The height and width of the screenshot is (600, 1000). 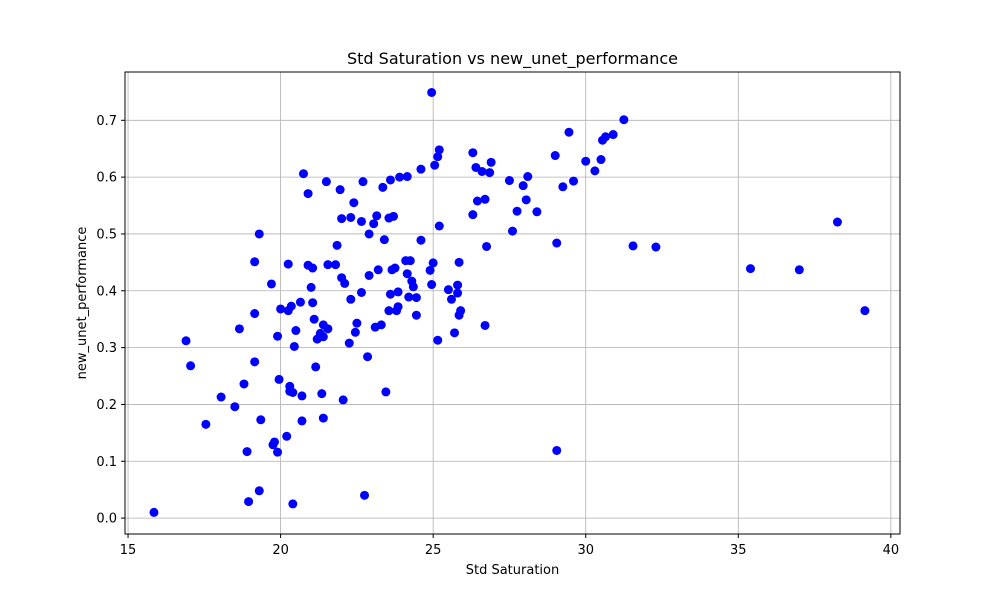 I want to click on y-tick-label: 0.1, so click(x=106, y=462).